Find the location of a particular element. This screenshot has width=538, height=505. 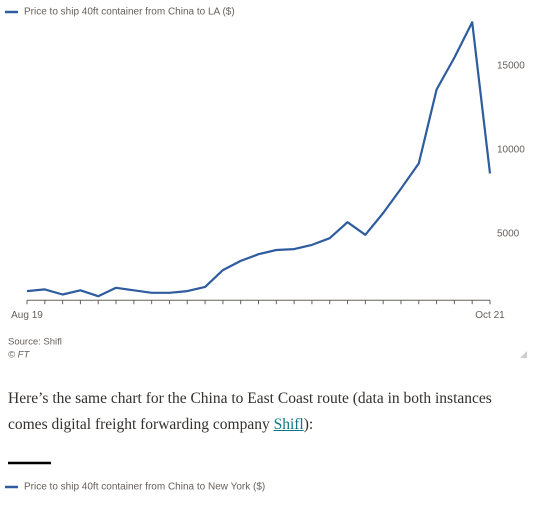

resize-handle is located at coordinates (523, 354).